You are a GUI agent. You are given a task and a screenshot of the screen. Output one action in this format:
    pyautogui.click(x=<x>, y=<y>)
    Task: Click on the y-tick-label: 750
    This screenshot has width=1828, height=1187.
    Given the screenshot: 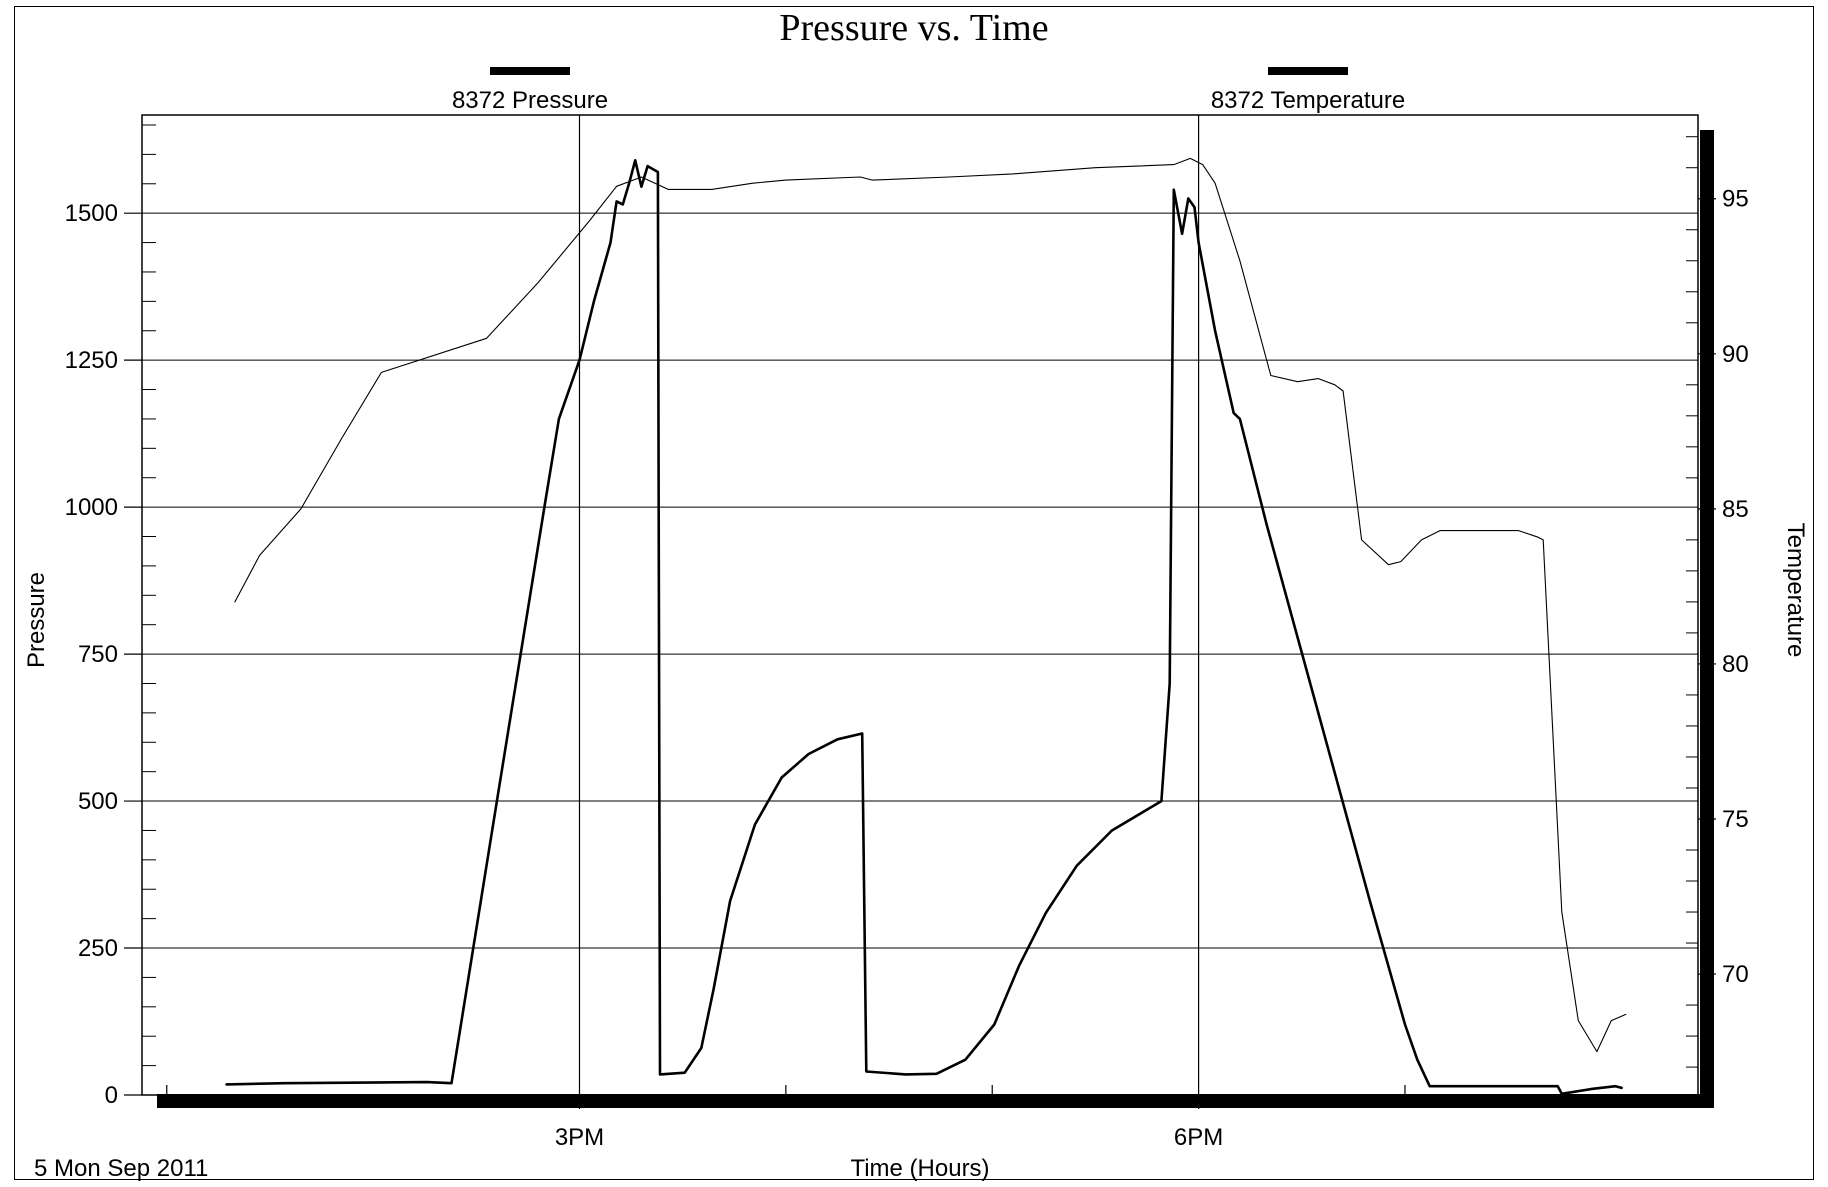 What is the action you would take?
    pyautogui.click(x=98, y=654)
    